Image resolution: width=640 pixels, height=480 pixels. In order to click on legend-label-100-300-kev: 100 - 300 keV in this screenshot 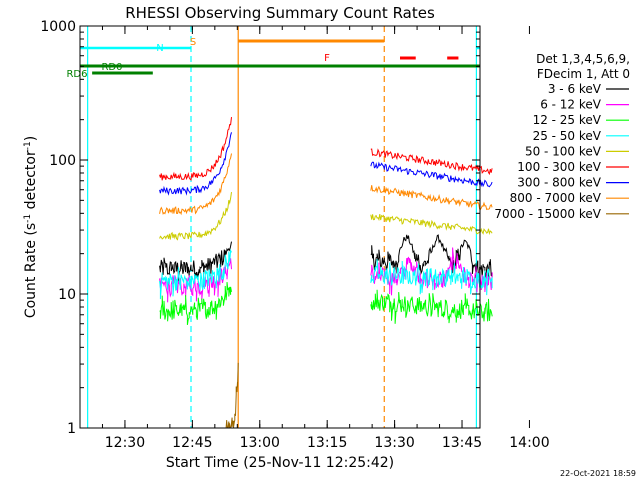, I will do `click(559, 167)`.